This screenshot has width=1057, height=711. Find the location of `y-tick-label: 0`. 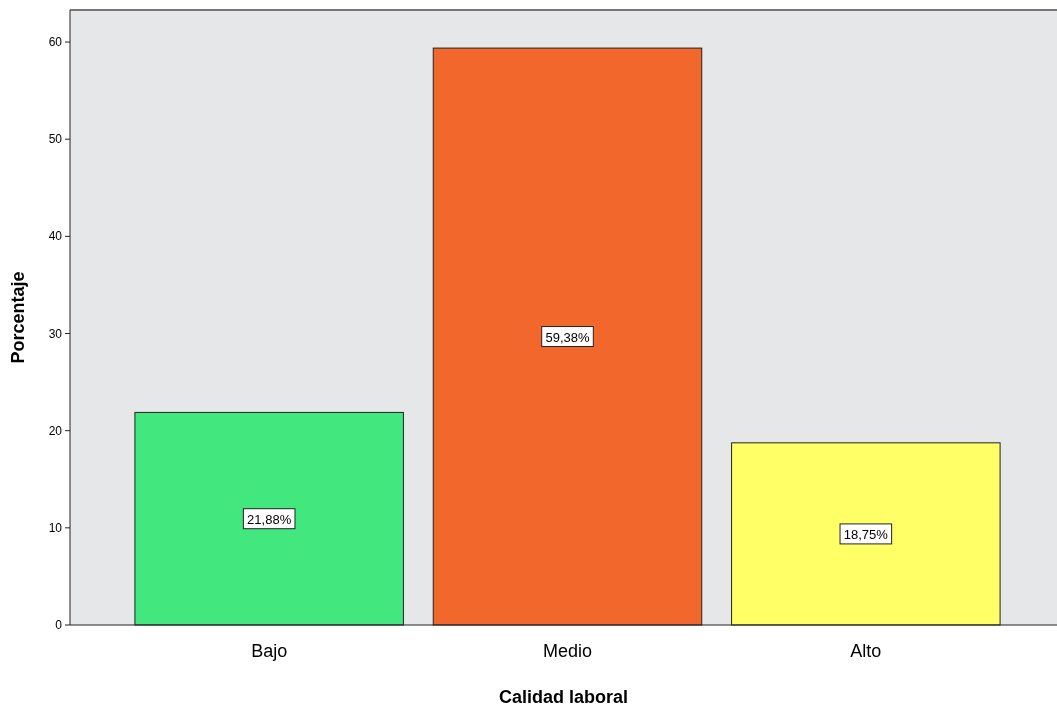

y-tick-label: 0 is located at coordinates (59, 625).